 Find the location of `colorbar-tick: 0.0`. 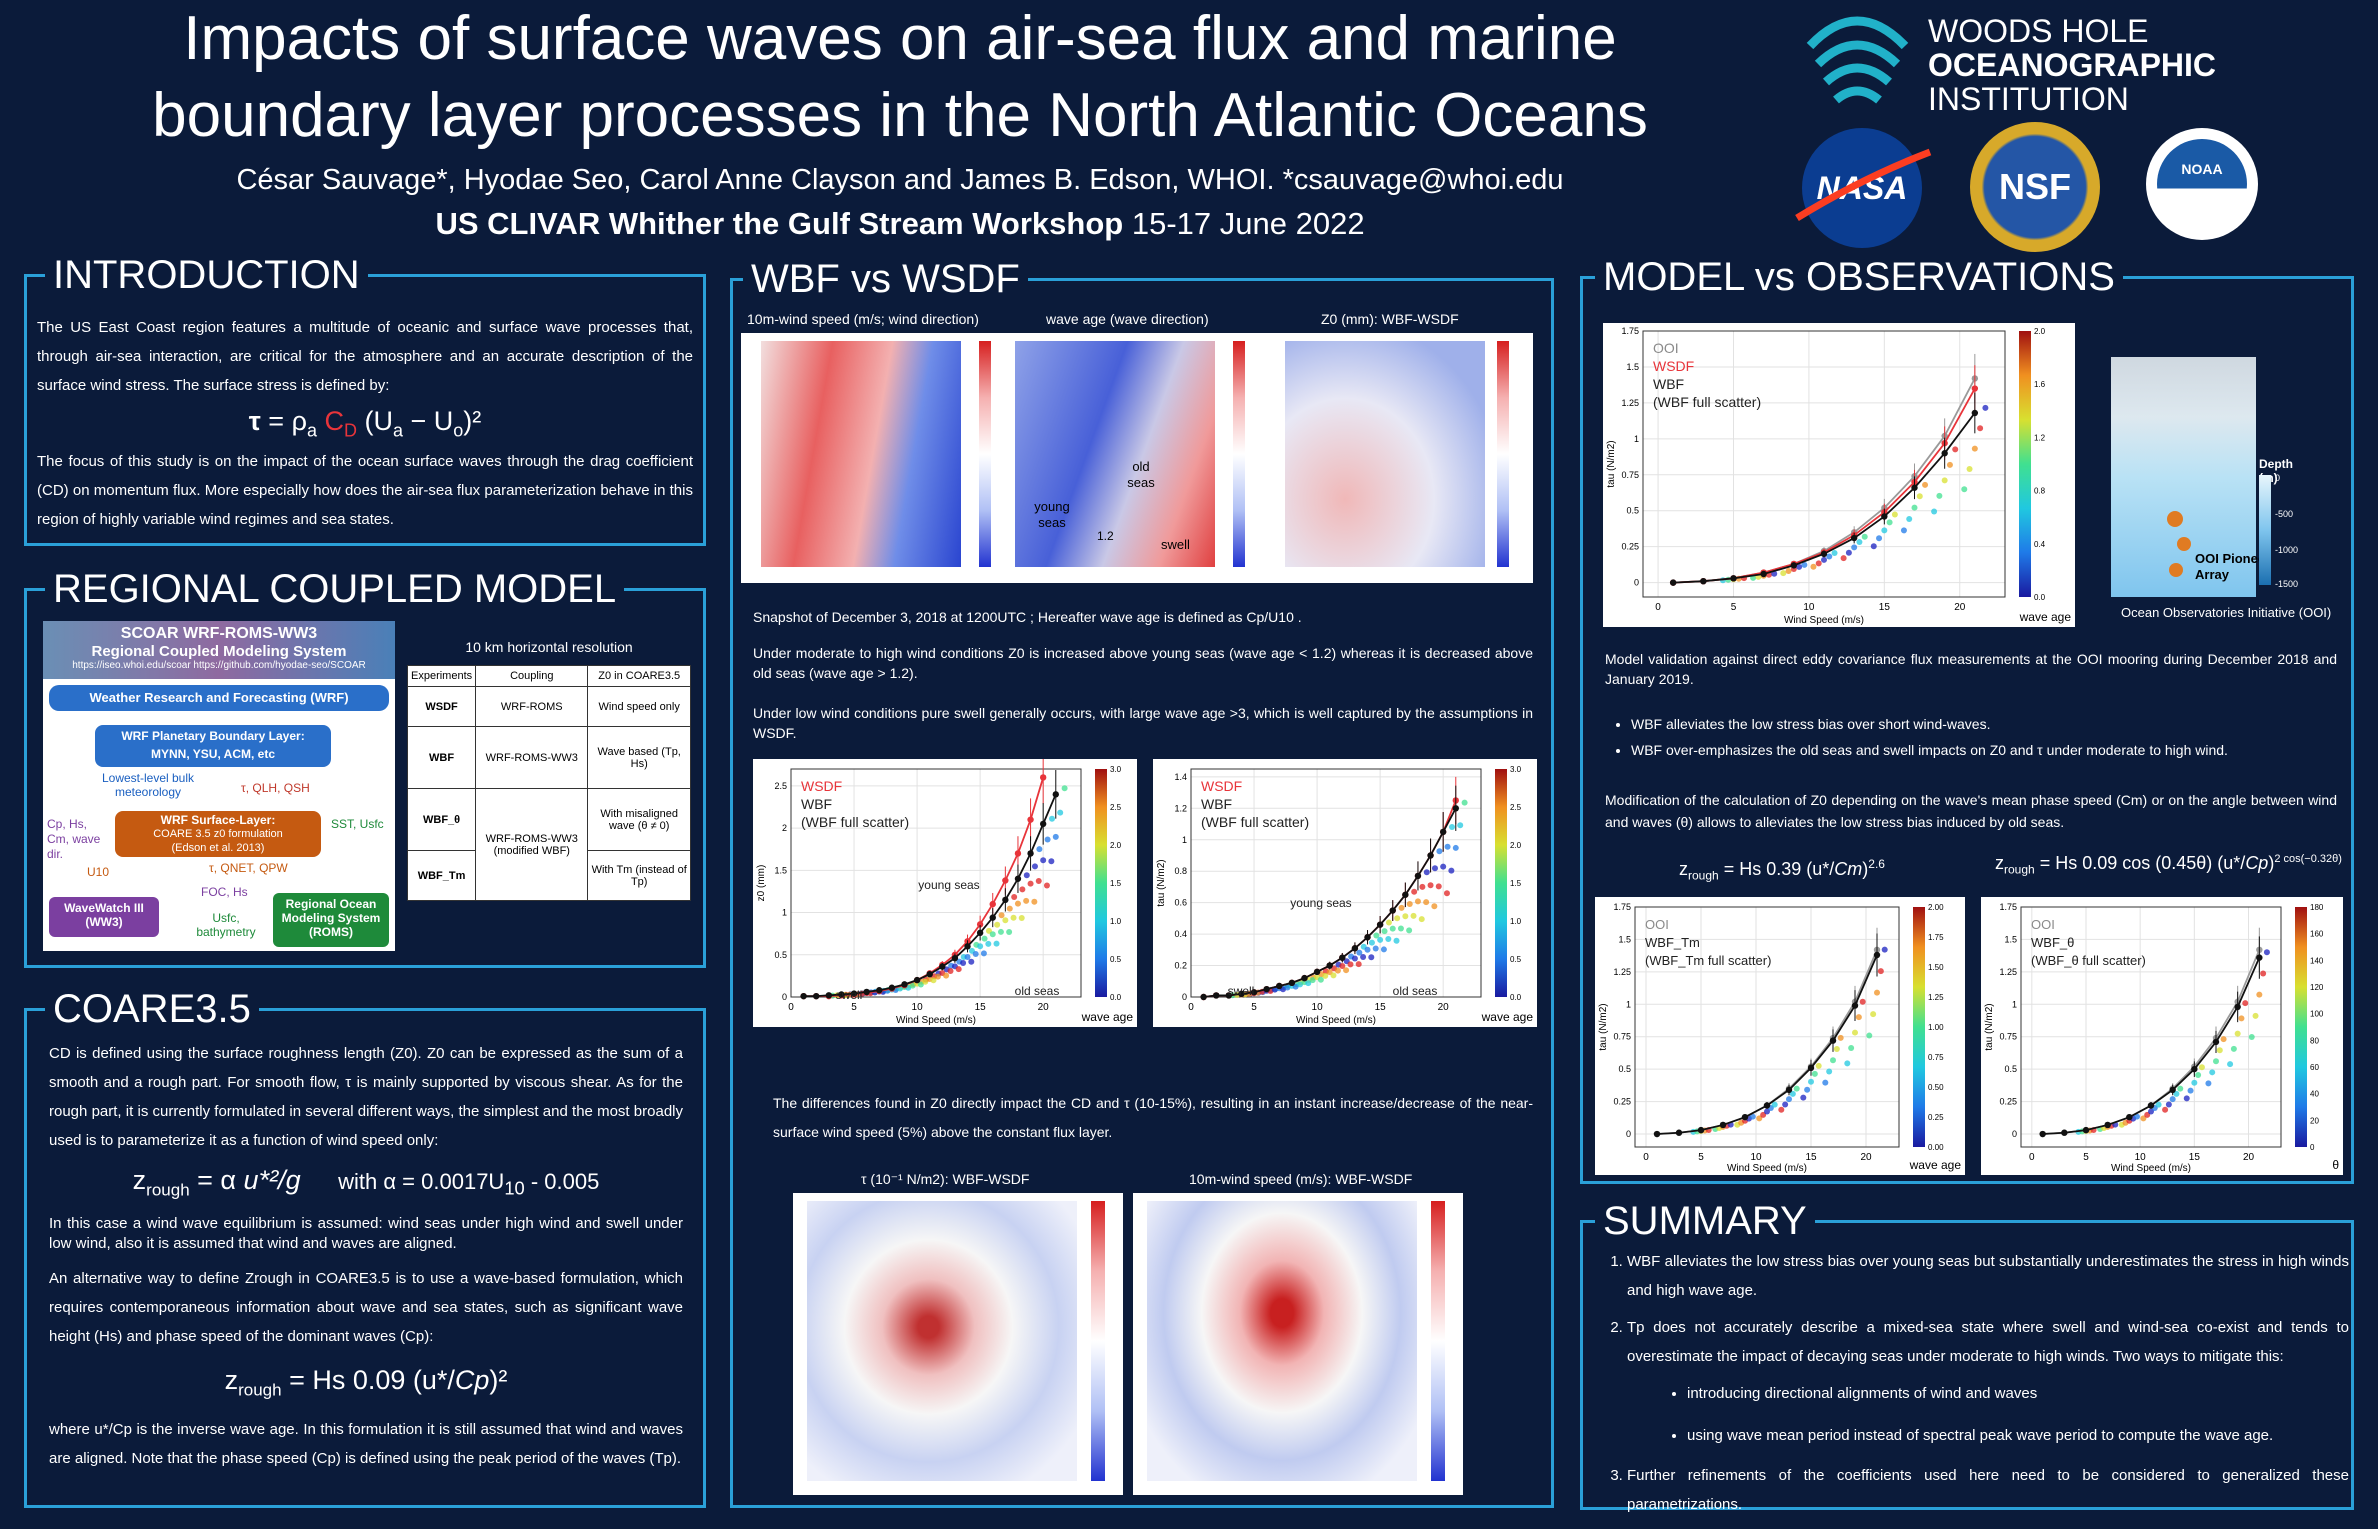

colorbar-tick: 0.0 is located at coordinates (1116, 997).